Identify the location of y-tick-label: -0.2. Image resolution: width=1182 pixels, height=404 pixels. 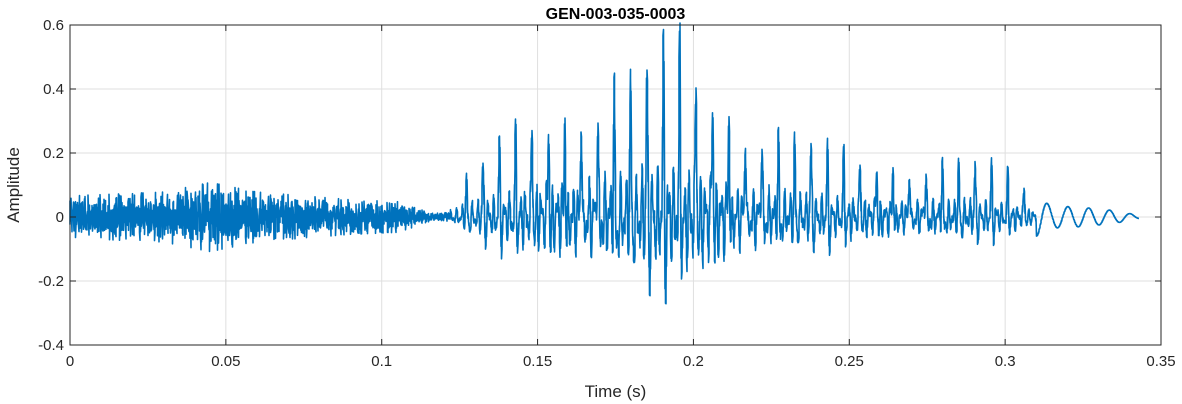
(51, 281).